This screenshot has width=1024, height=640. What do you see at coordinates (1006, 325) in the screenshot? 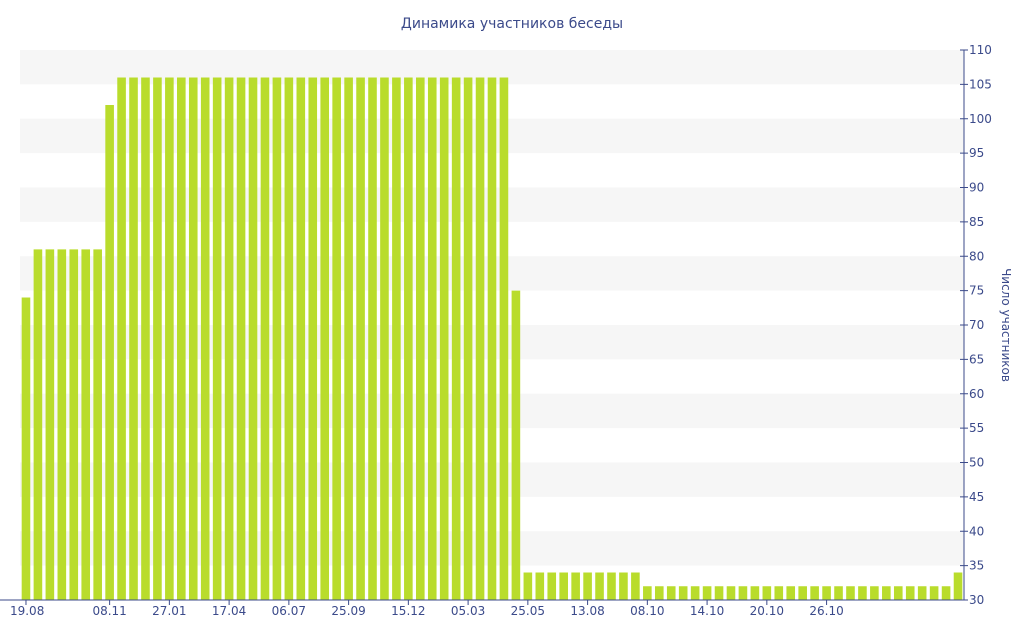
I see `y-axis-label: Число участников` at bounding box center [1006, 325].